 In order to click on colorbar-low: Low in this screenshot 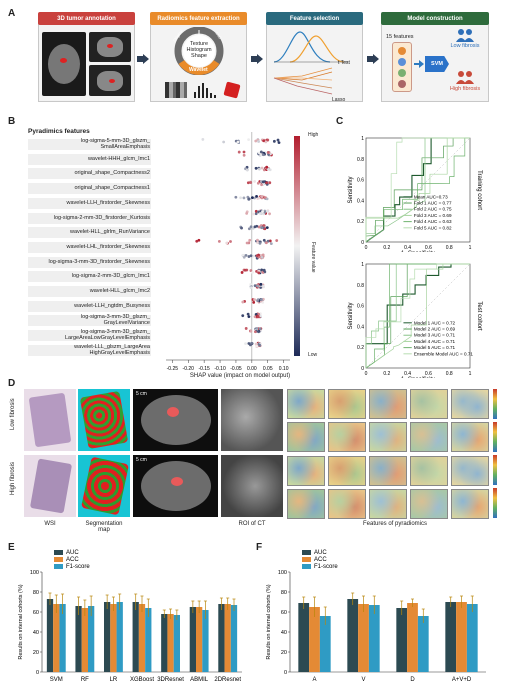, I will do `click(313, 355)`.